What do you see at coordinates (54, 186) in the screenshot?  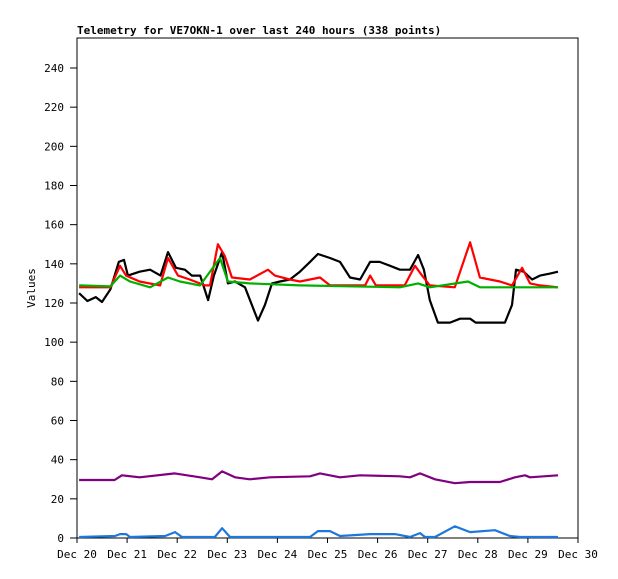 I see `y-tick-label: 180` at bounding box center [54, 186].